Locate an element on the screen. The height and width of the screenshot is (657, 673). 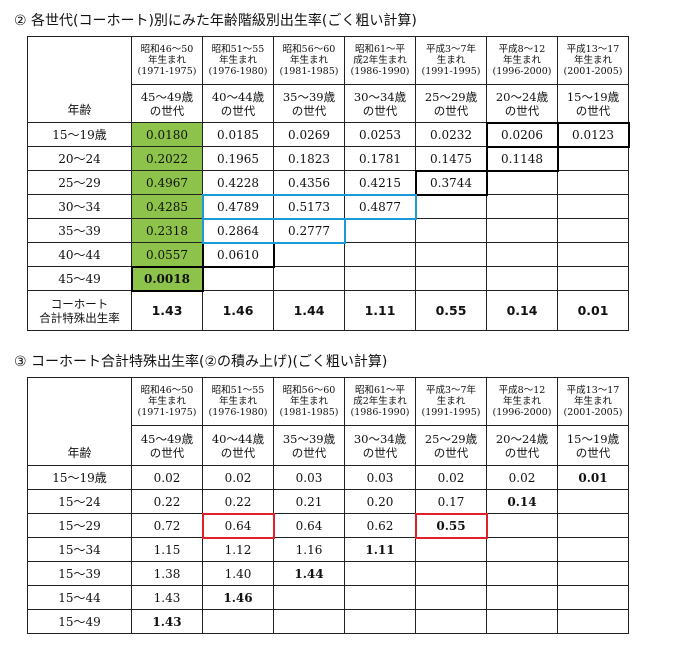
age-group-cell: 15～29 is located at coordinates (79, 525).